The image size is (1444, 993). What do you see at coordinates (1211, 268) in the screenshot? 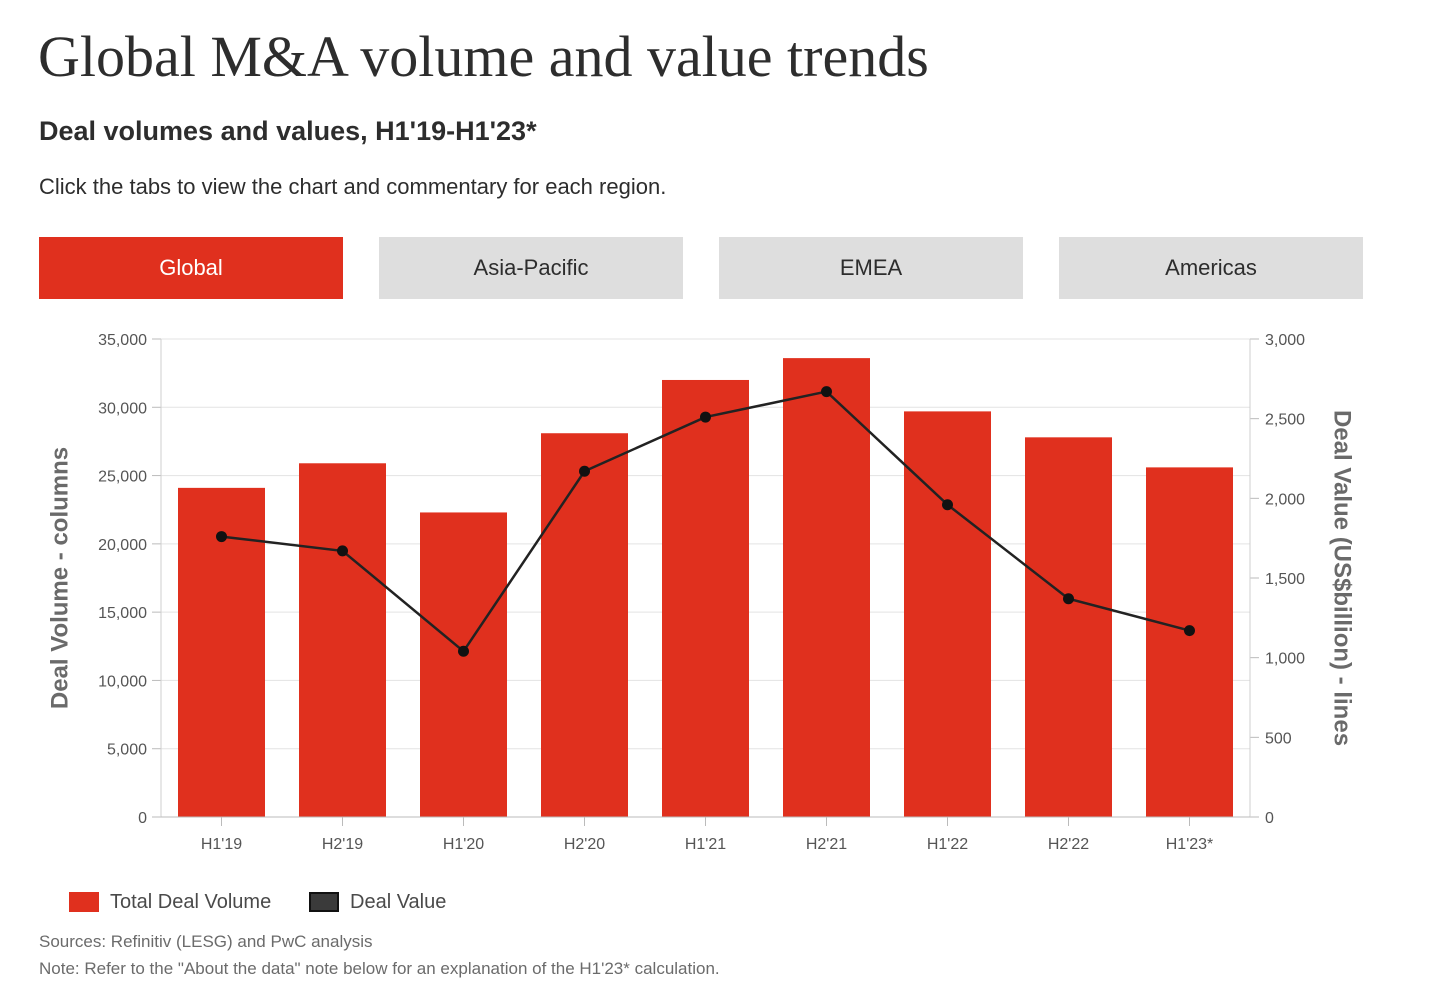
I see `tab-americas: Americas` at bounding box center [1211, 268].